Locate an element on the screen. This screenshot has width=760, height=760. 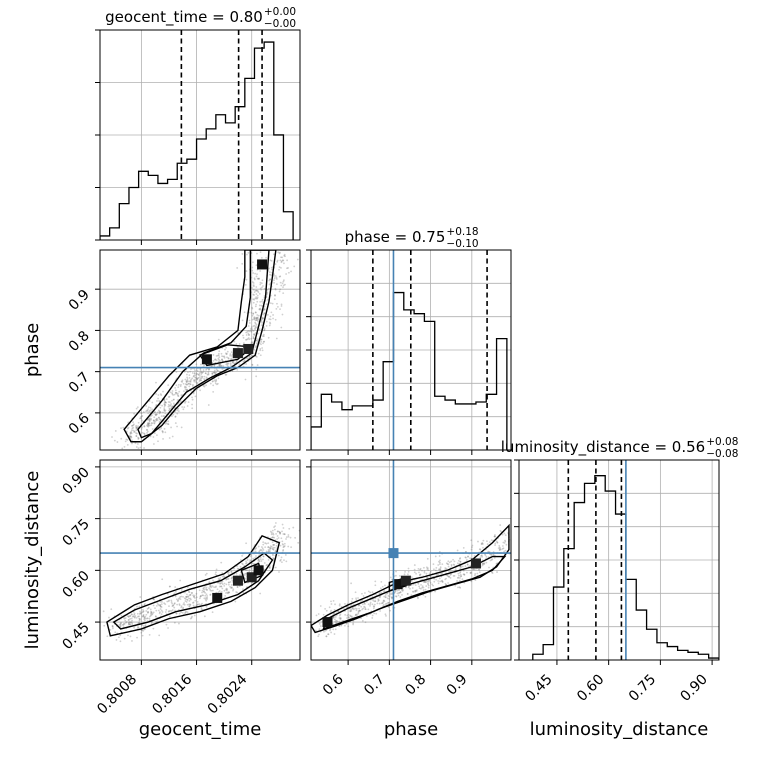
d_gt-ytick-label: 0.60 is located at coordinates (75, 584).